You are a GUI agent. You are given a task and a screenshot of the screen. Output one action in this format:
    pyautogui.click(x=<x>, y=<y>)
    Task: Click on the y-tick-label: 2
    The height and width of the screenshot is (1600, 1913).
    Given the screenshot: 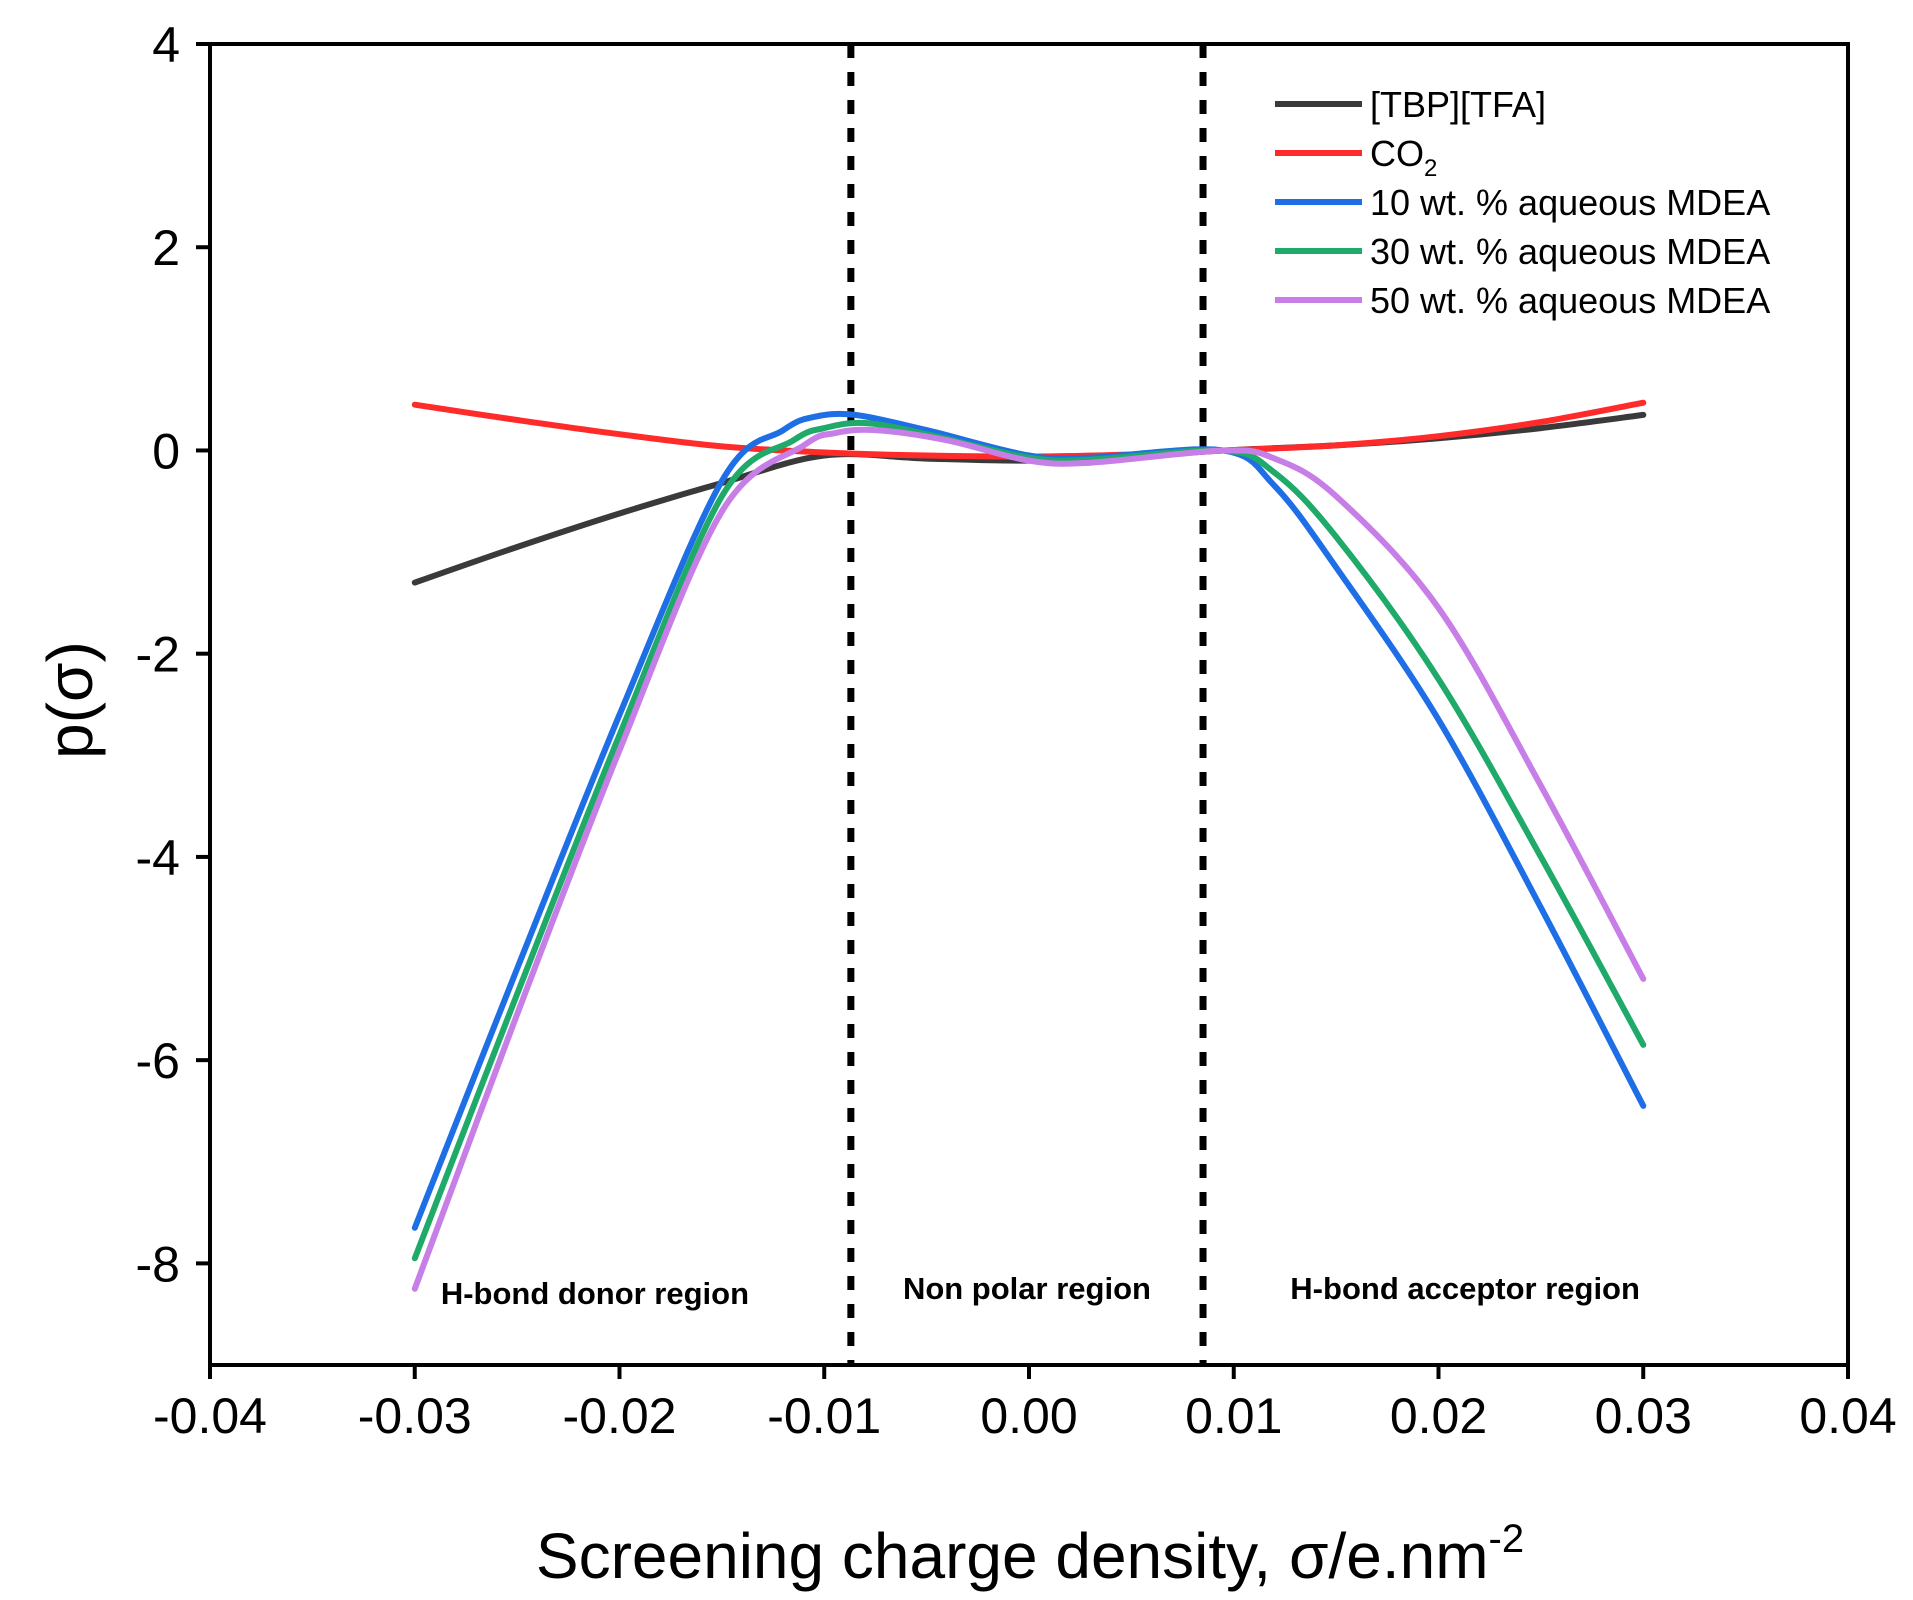 What is the action you would take?
    pyautogui.click(x=166, y=248)
    